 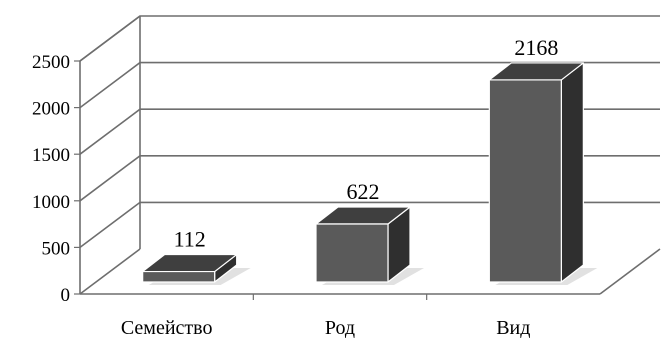 What do you see at coordinates (630, 271) in the screenshot?
I see `floor-right-edge` at bounding box center [630, 271].